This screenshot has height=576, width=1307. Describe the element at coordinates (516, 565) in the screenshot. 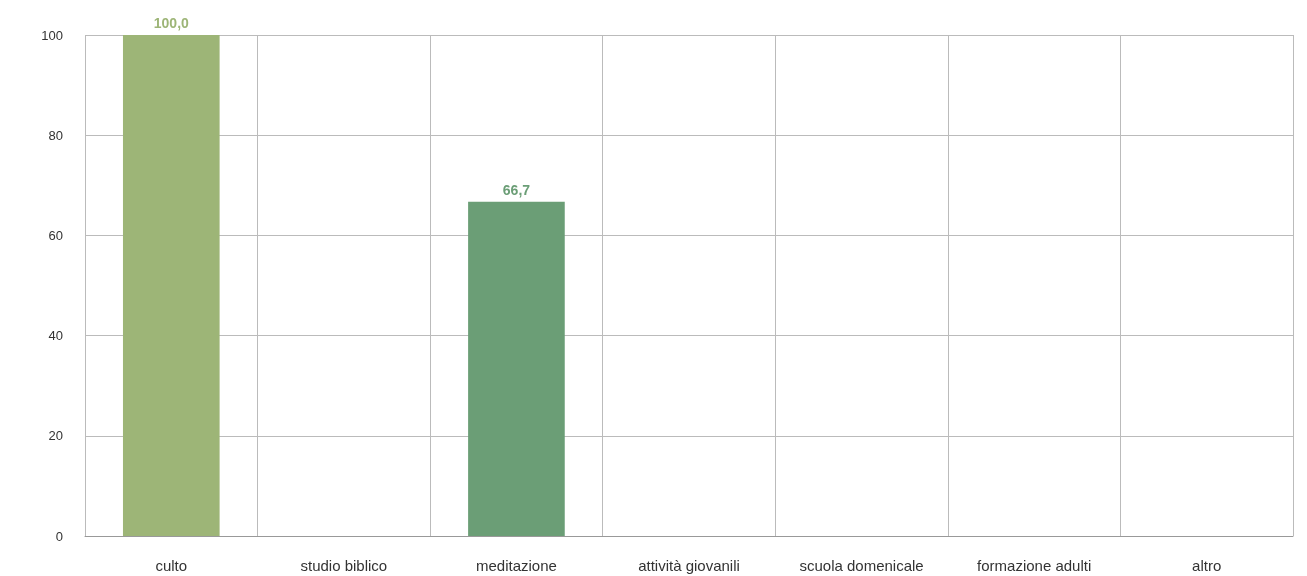

I see `x-tick-label: meditazione` at that location.